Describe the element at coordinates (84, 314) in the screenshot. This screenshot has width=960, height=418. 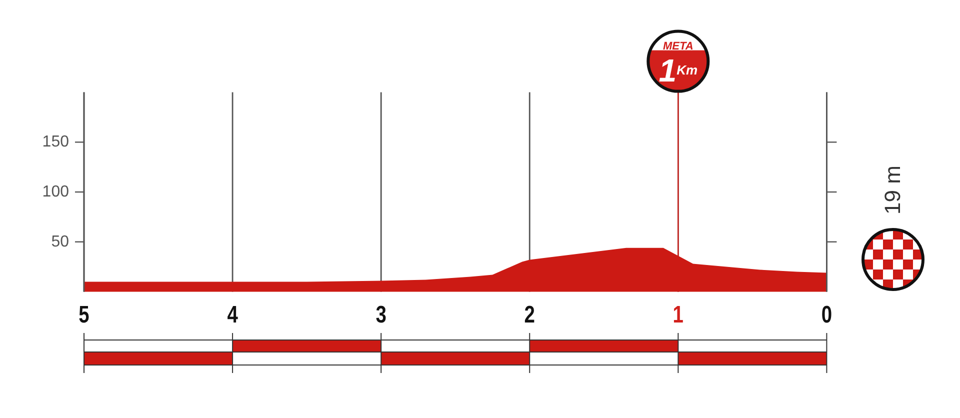
I see `x-tick-label: 5` at that location.